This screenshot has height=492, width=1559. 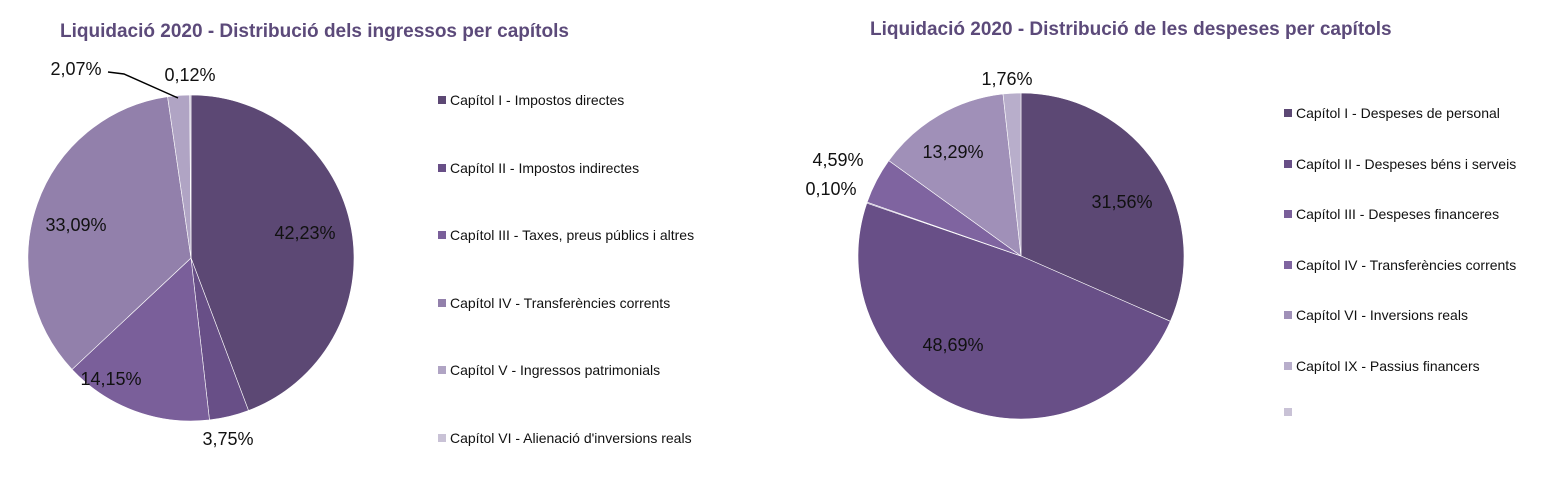 I want to click on legend-item: Capítol I - Impostos directes, so click(x=531, y=100).